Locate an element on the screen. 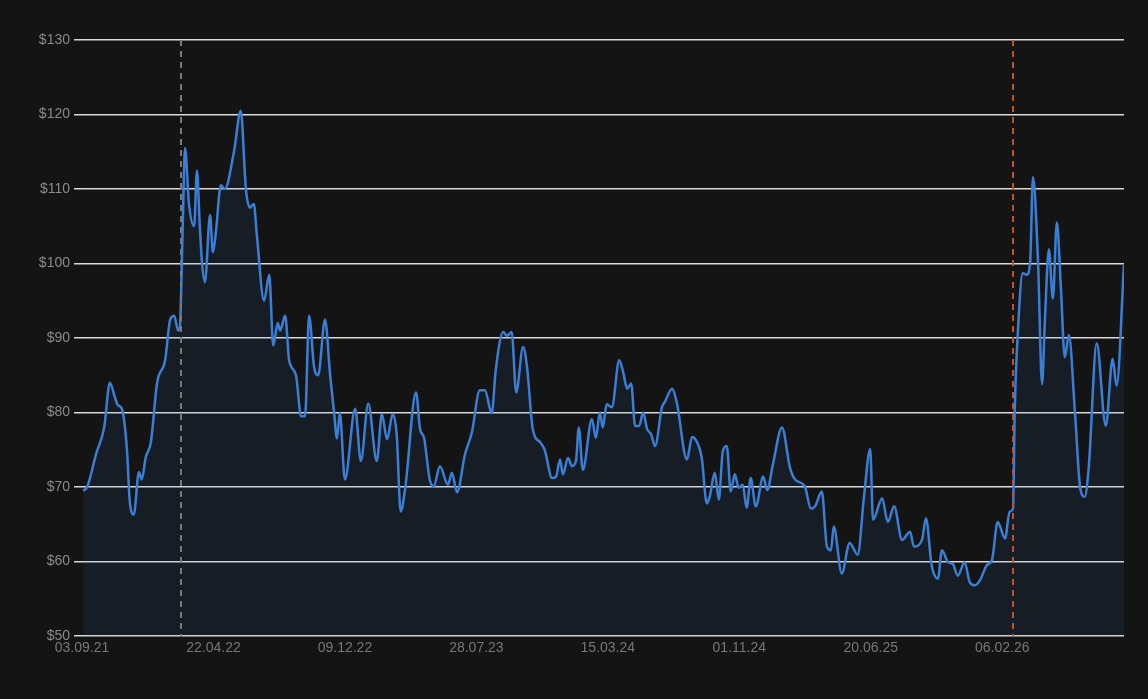 The width and height of the screenshot is (1148, 699). y-tick-label: $60 is located at coordinates (58, 560).